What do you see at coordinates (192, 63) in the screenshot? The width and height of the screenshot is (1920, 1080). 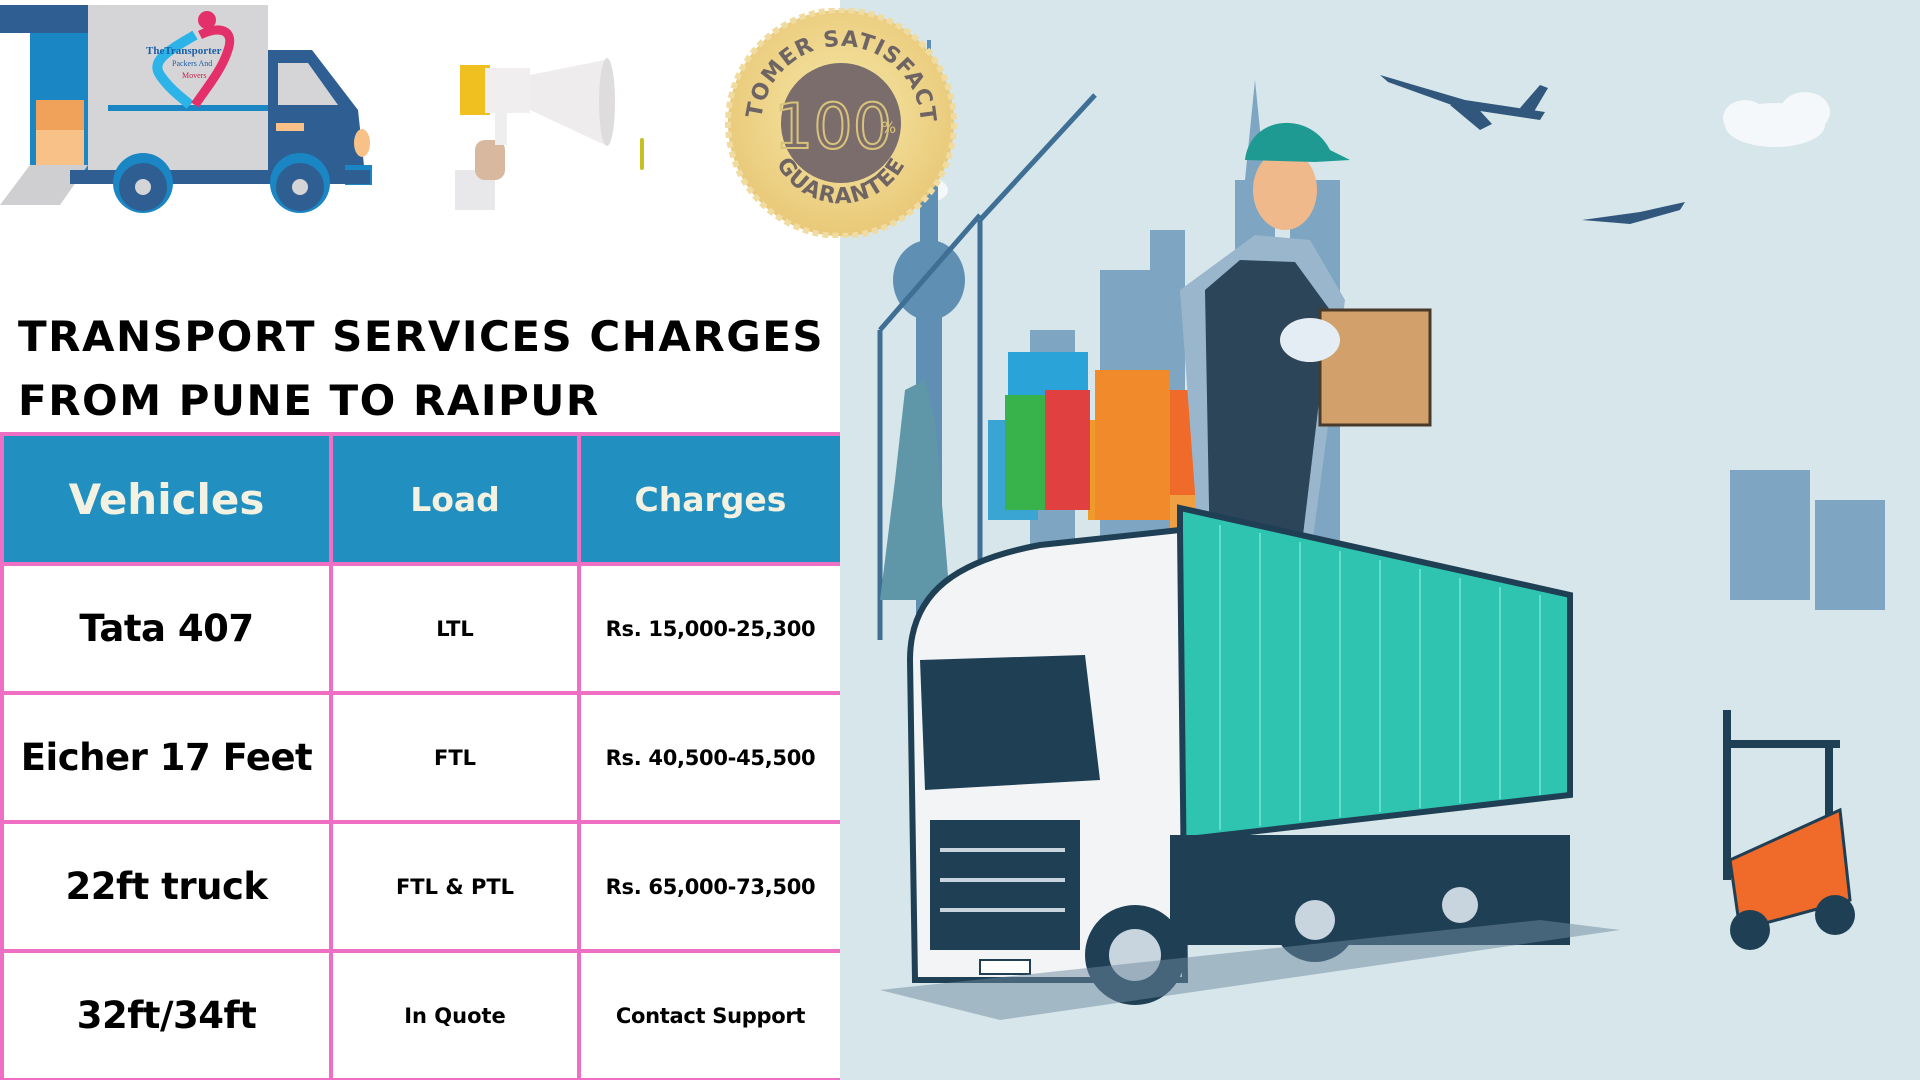 I see `logo-brand-line2: Packers And` at bounding box center [192, 63].